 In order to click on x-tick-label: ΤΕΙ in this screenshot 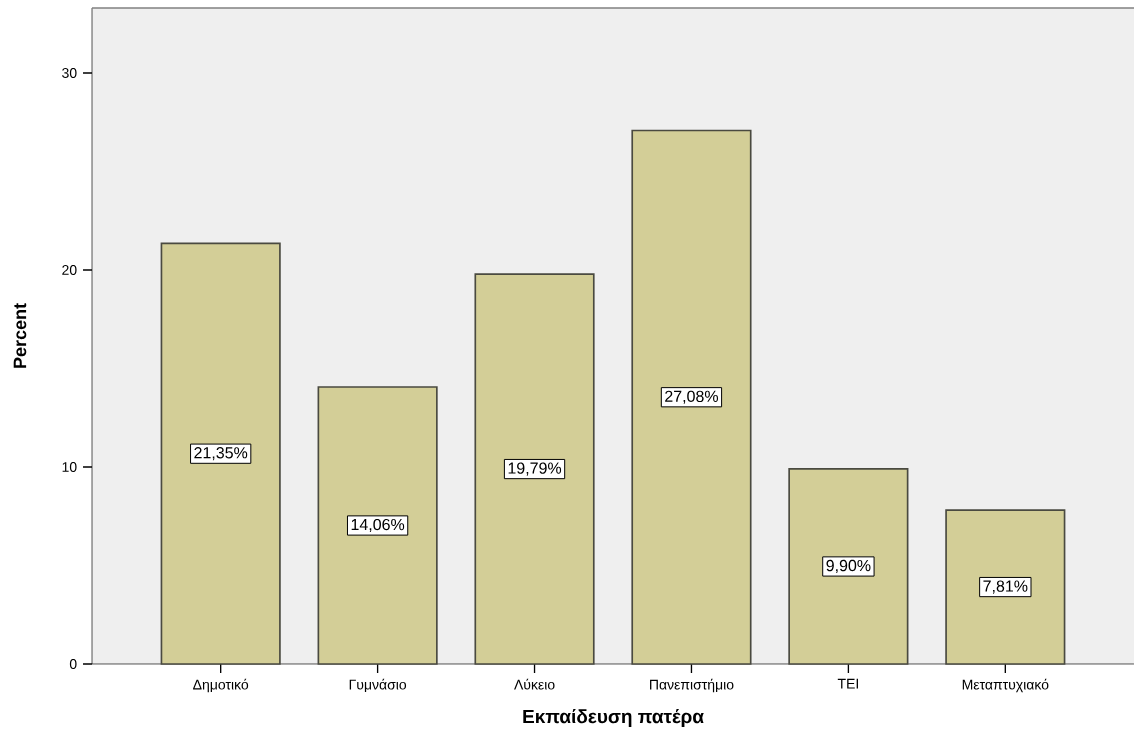, I will do `click(847, 683)`.